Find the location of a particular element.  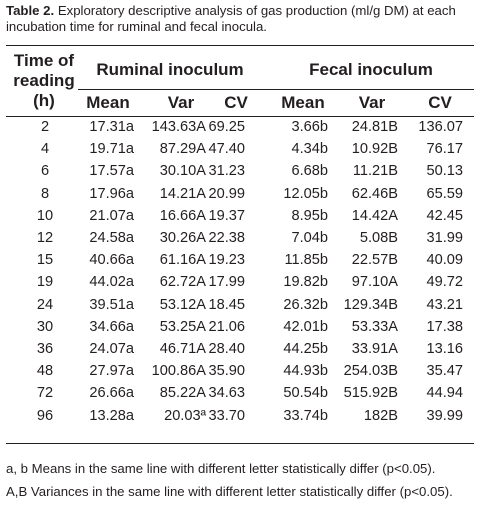

value-cell: 515.92B is located at coordinates (370, 393).